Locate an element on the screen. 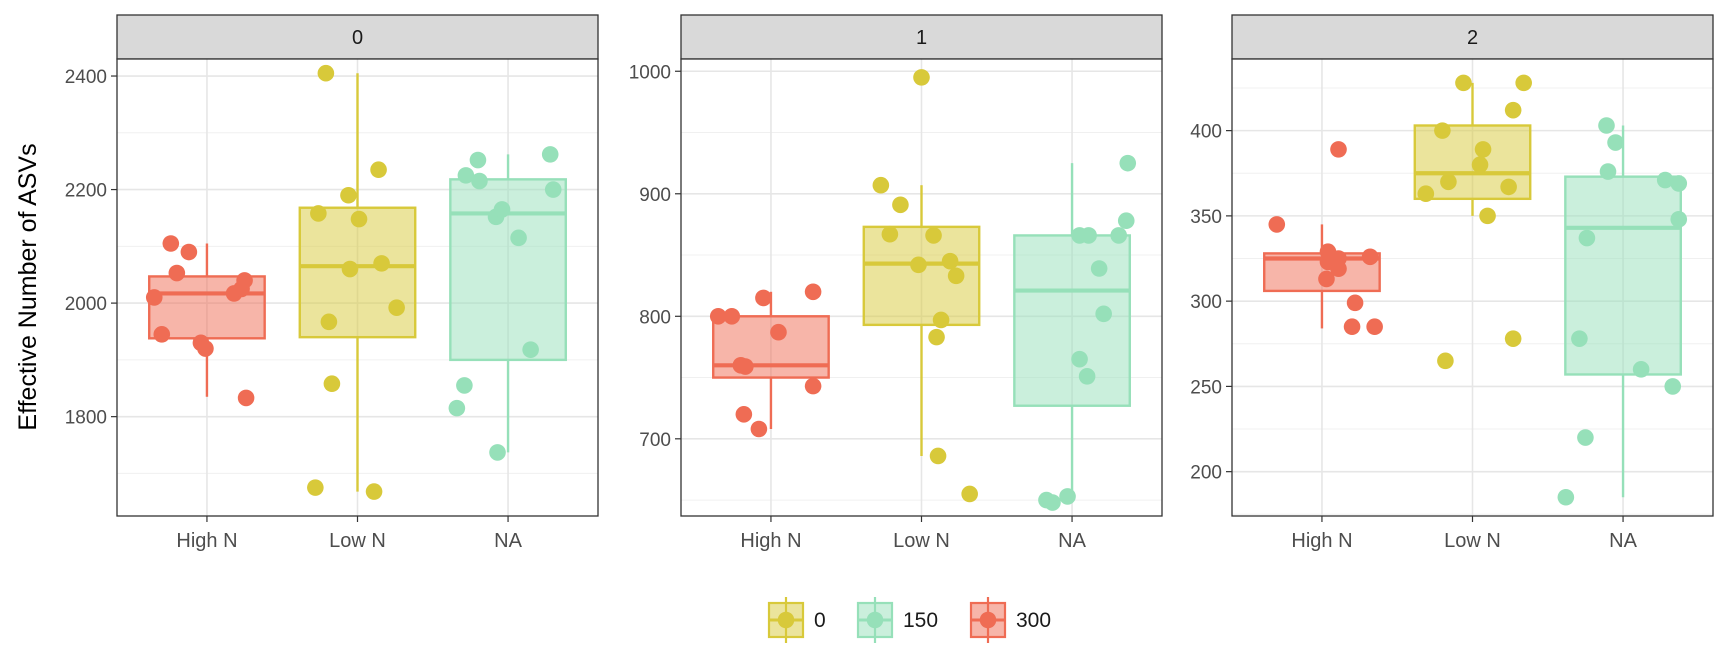  y-tick-label: 2200 is located at coordinates (86, 191).